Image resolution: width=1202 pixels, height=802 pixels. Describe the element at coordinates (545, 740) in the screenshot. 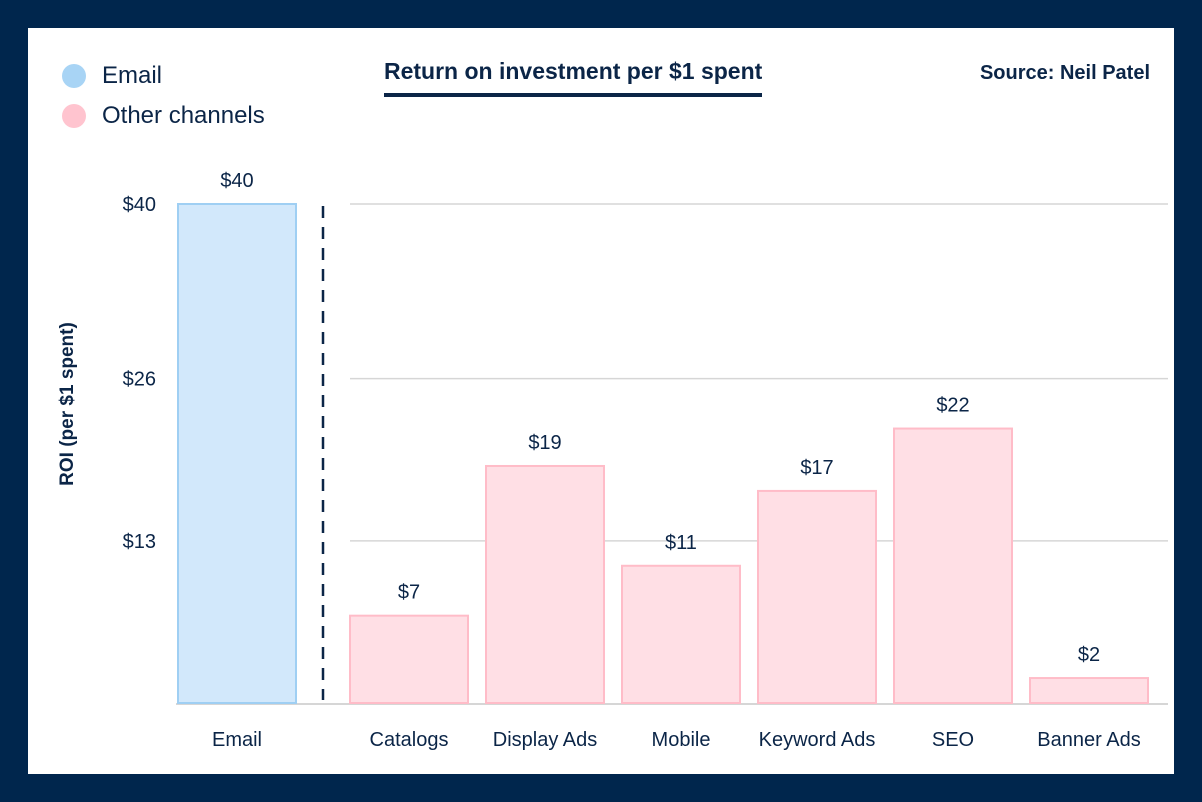

I see `x-tick-label: Display Ads` at that location.